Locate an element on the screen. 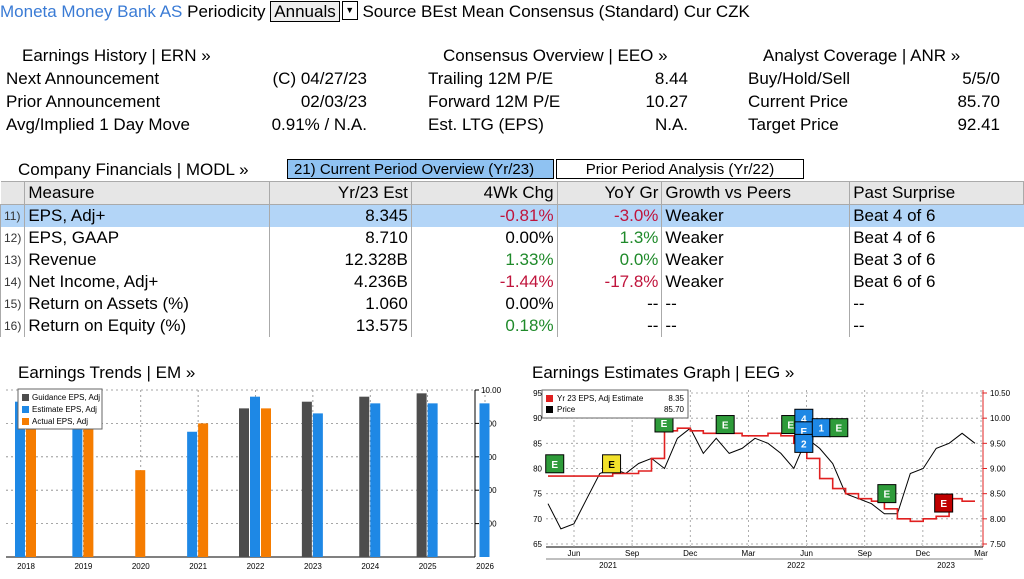  earnings-trends-title: Earnings Trends | EM » is located at coordinates (107, 372).